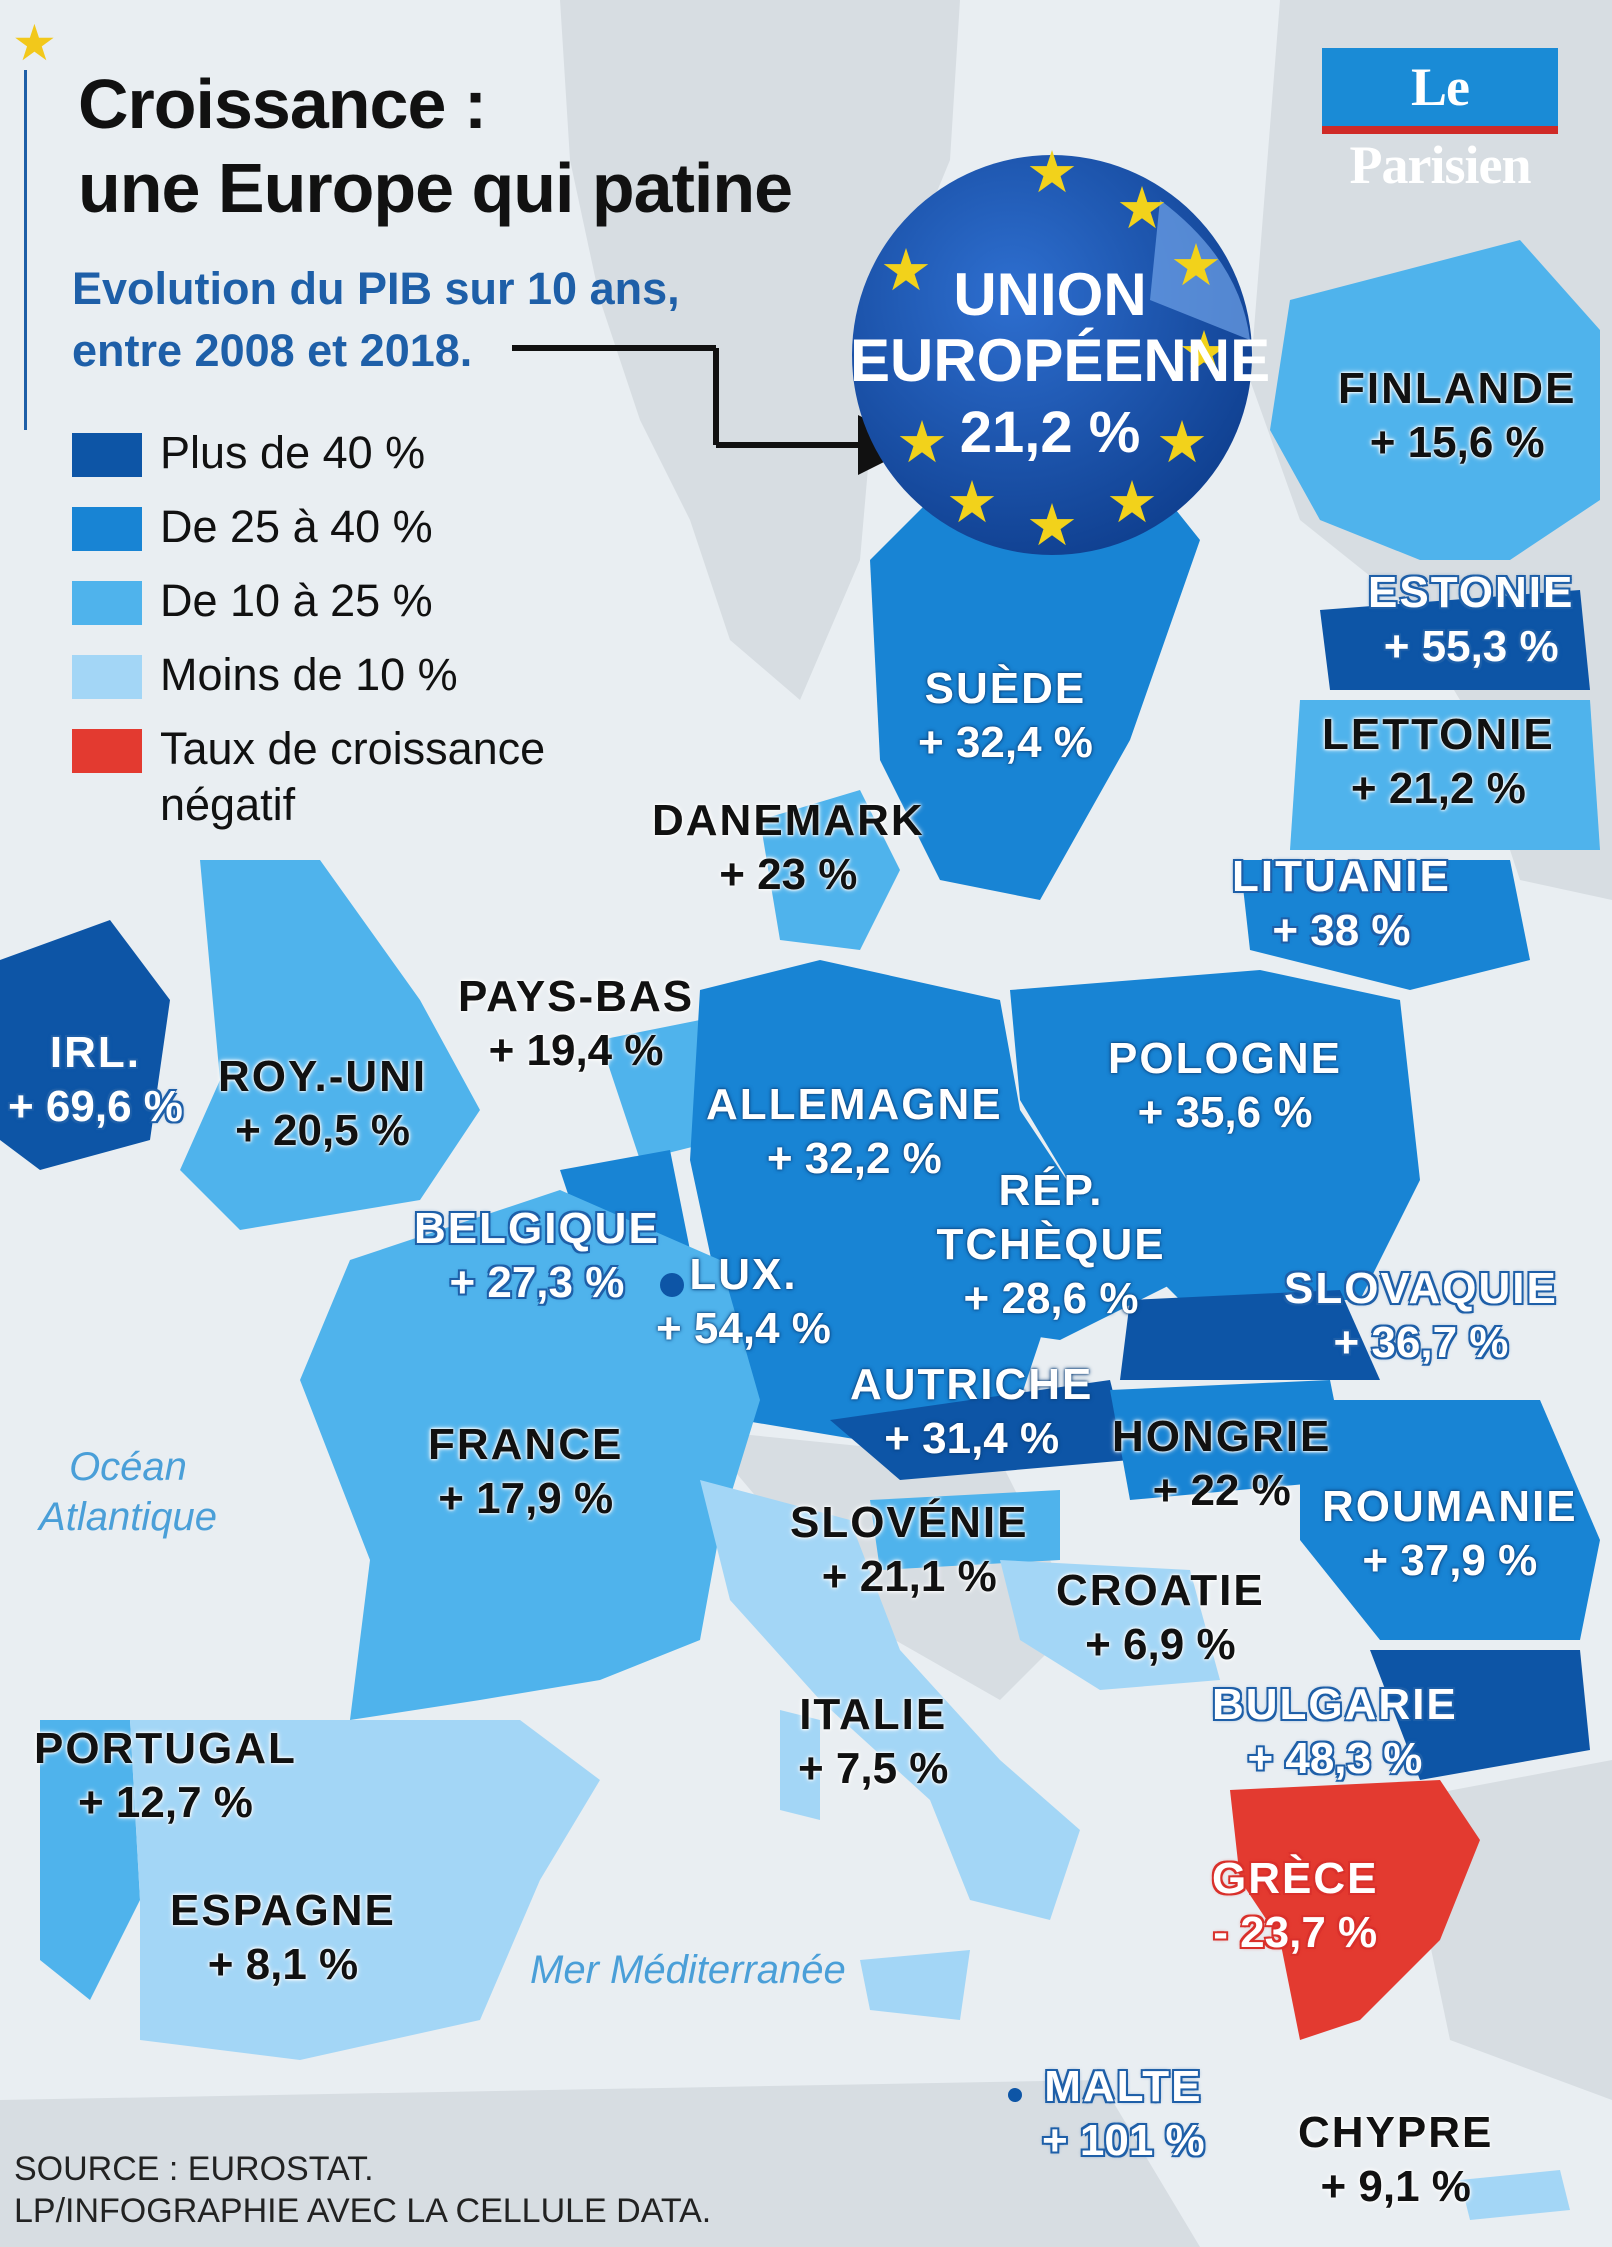 The width and height of the screenshot is (1612, 2247). I want to click on country-growth: + 55,3 %, so click(1471, 646).